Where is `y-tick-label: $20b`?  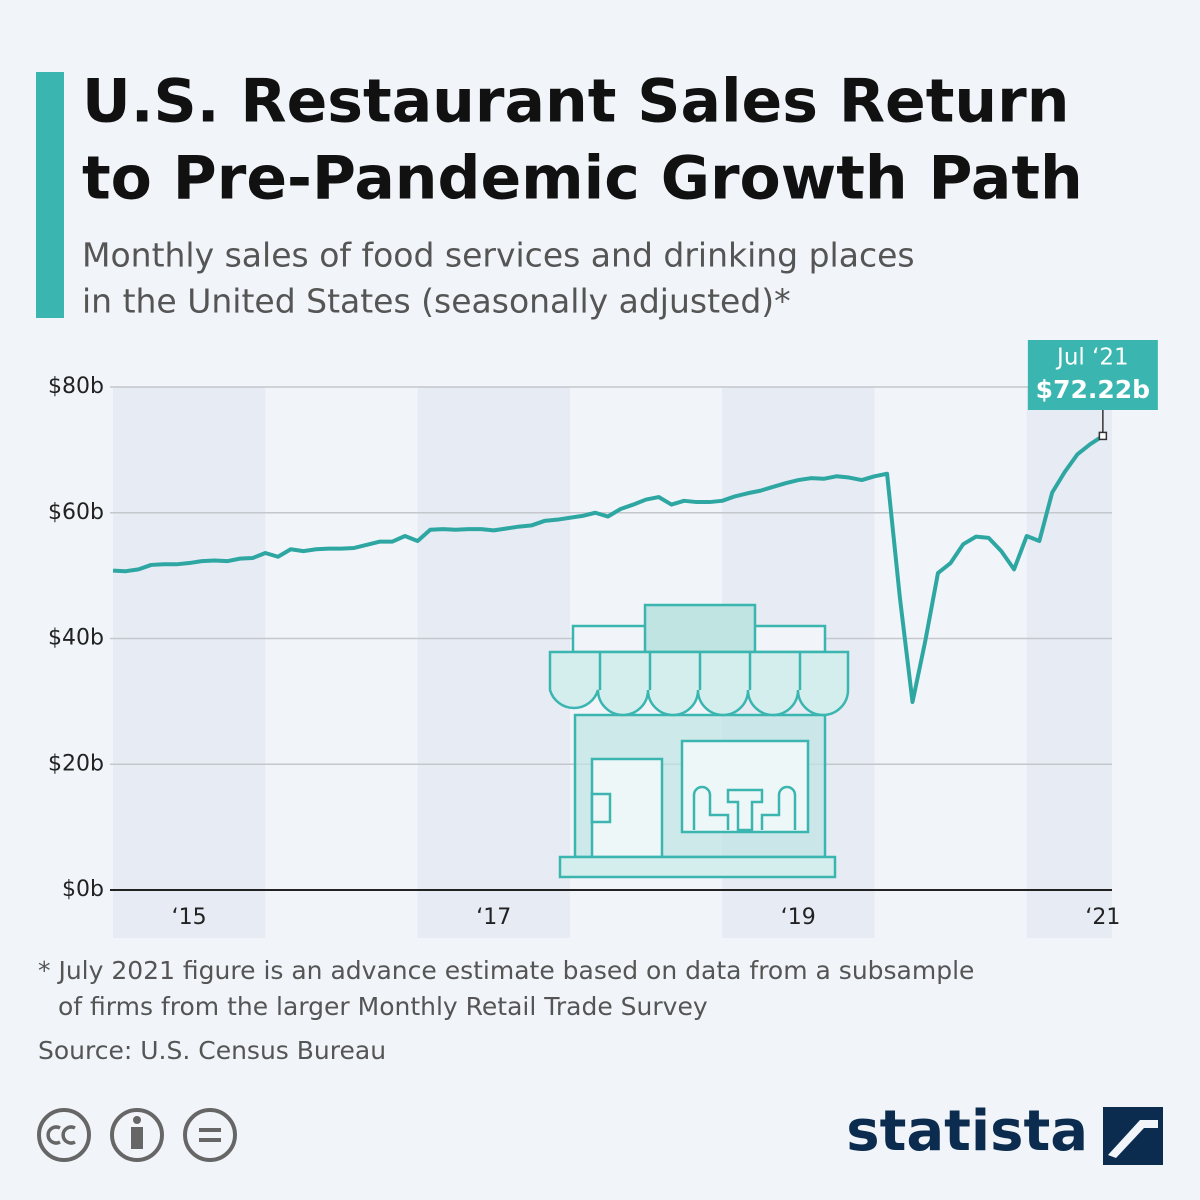 y-tick-label: $20b is located at coordinates (76, 763).